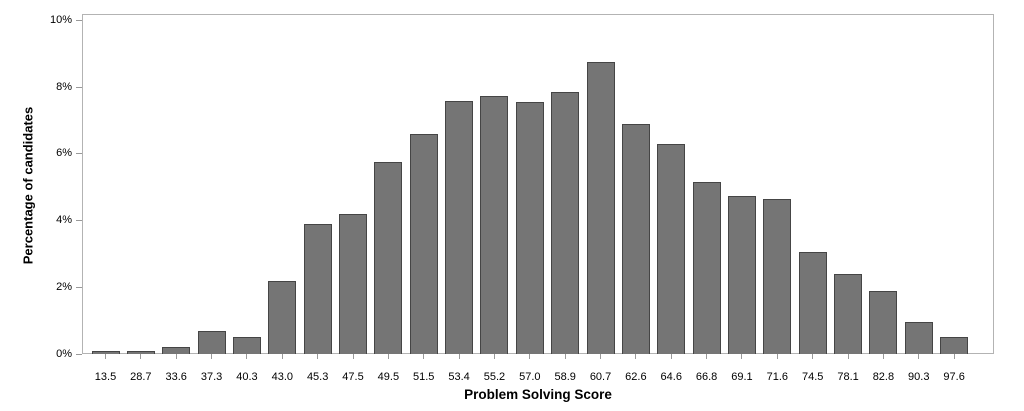 This screenshot has height=411, width=1024. I want to click on x-tick-label: 82.8, so click(883, 377).